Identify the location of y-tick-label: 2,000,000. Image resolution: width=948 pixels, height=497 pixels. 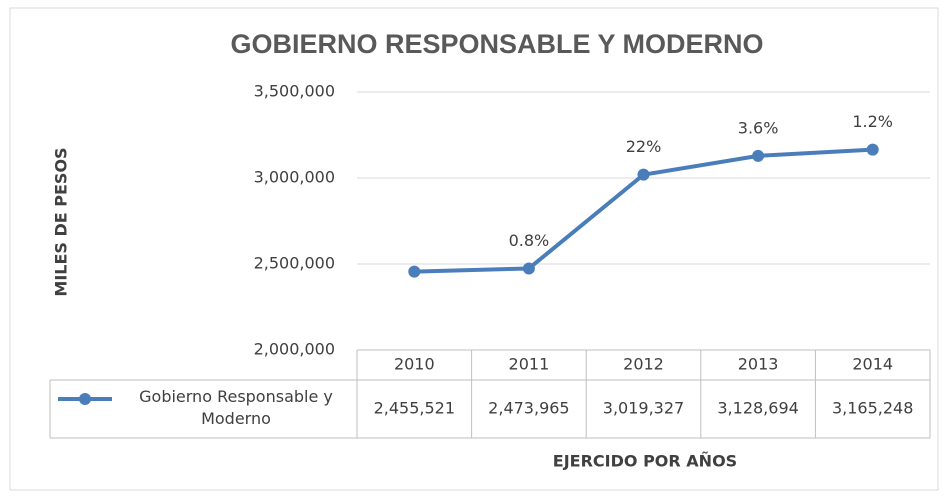
(294, 349).